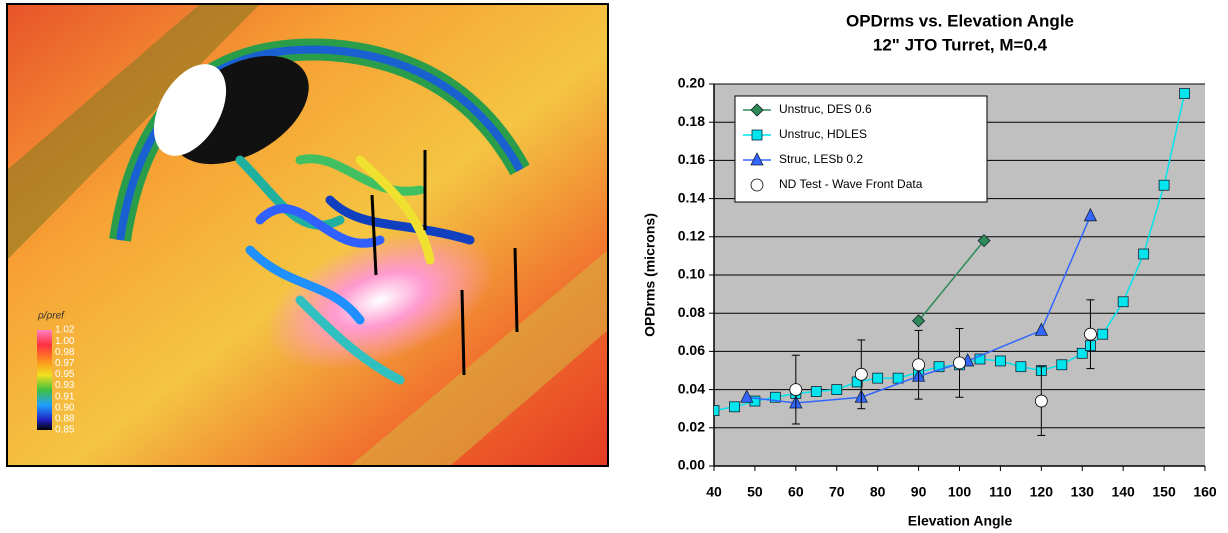 The image size is (1228, 533). Describe the element at coordinates (650, 275) in the screenshot. I see `y-axis-label: OPDrms (microns)` at that location.